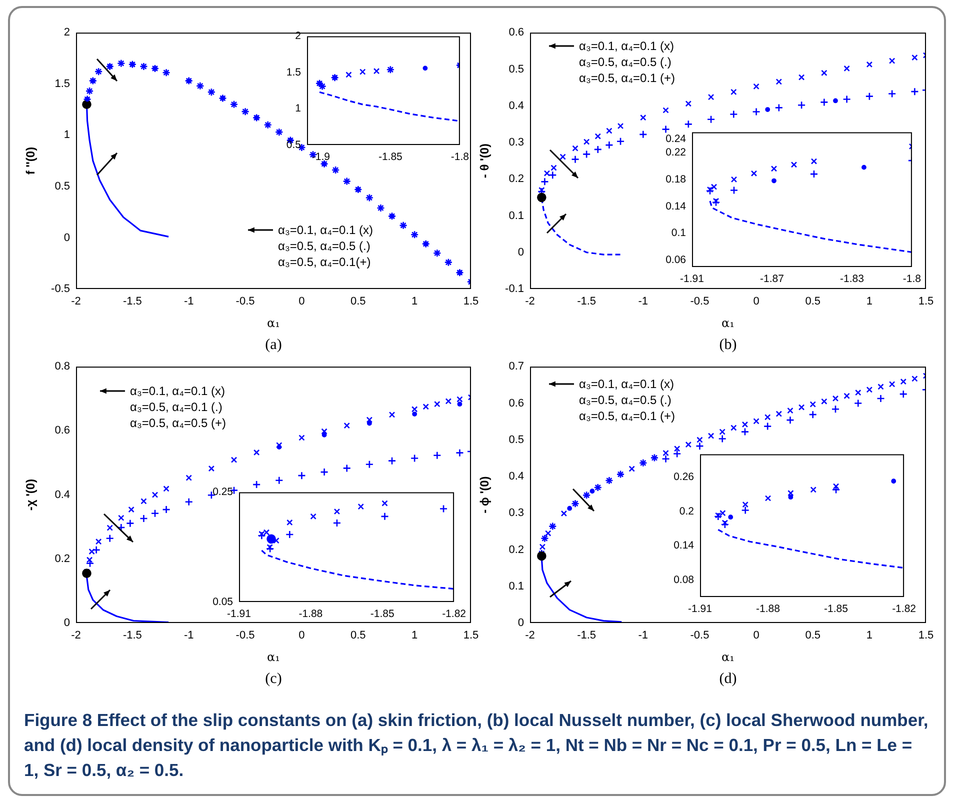  What do you see at coordinates (485, 495) in the screenshot?
I see `y-axis-title: - ϕ '(0)` at bounding box center [485, 495].